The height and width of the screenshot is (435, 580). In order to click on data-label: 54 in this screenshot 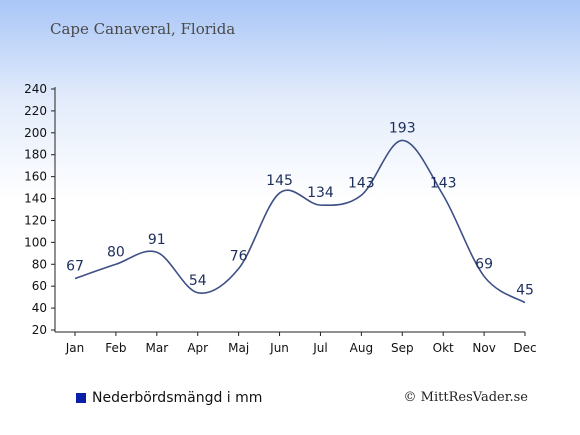, I will do `click(198, 281)`.